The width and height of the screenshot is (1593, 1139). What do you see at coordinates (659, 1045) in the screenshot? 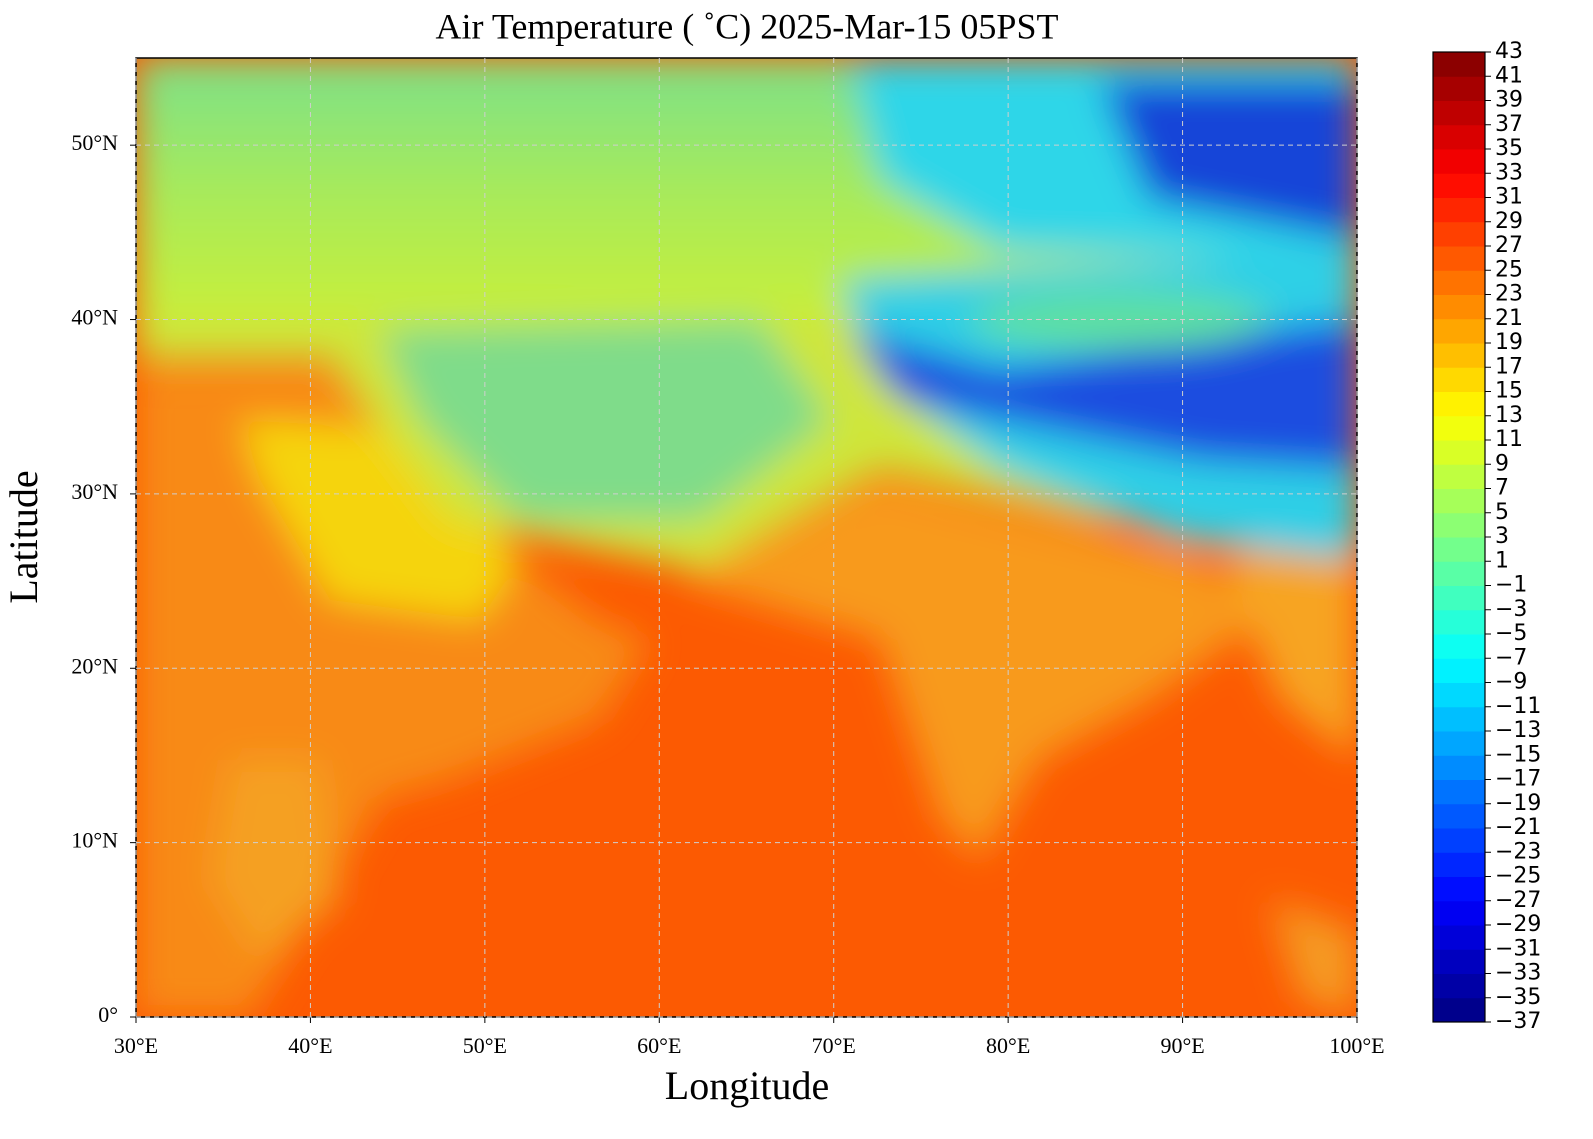
I see `x-tick-label: 60°E` at bounding box center [659, 1045].